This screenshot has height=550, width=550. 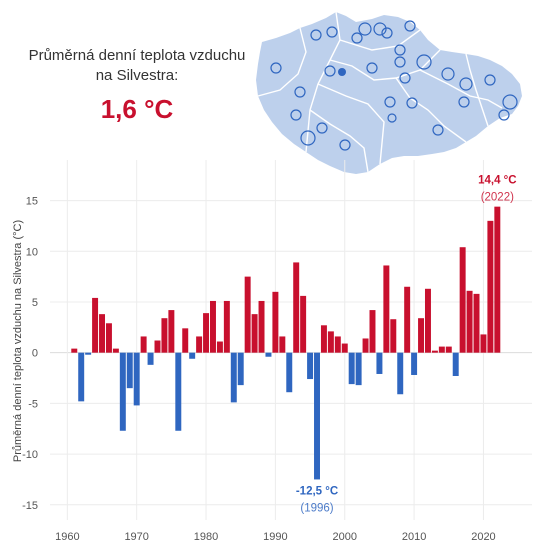 What do you see at coordinates (296, 307) in the screenshot?
I see `bar-1993` at bounding box center [296, 307].